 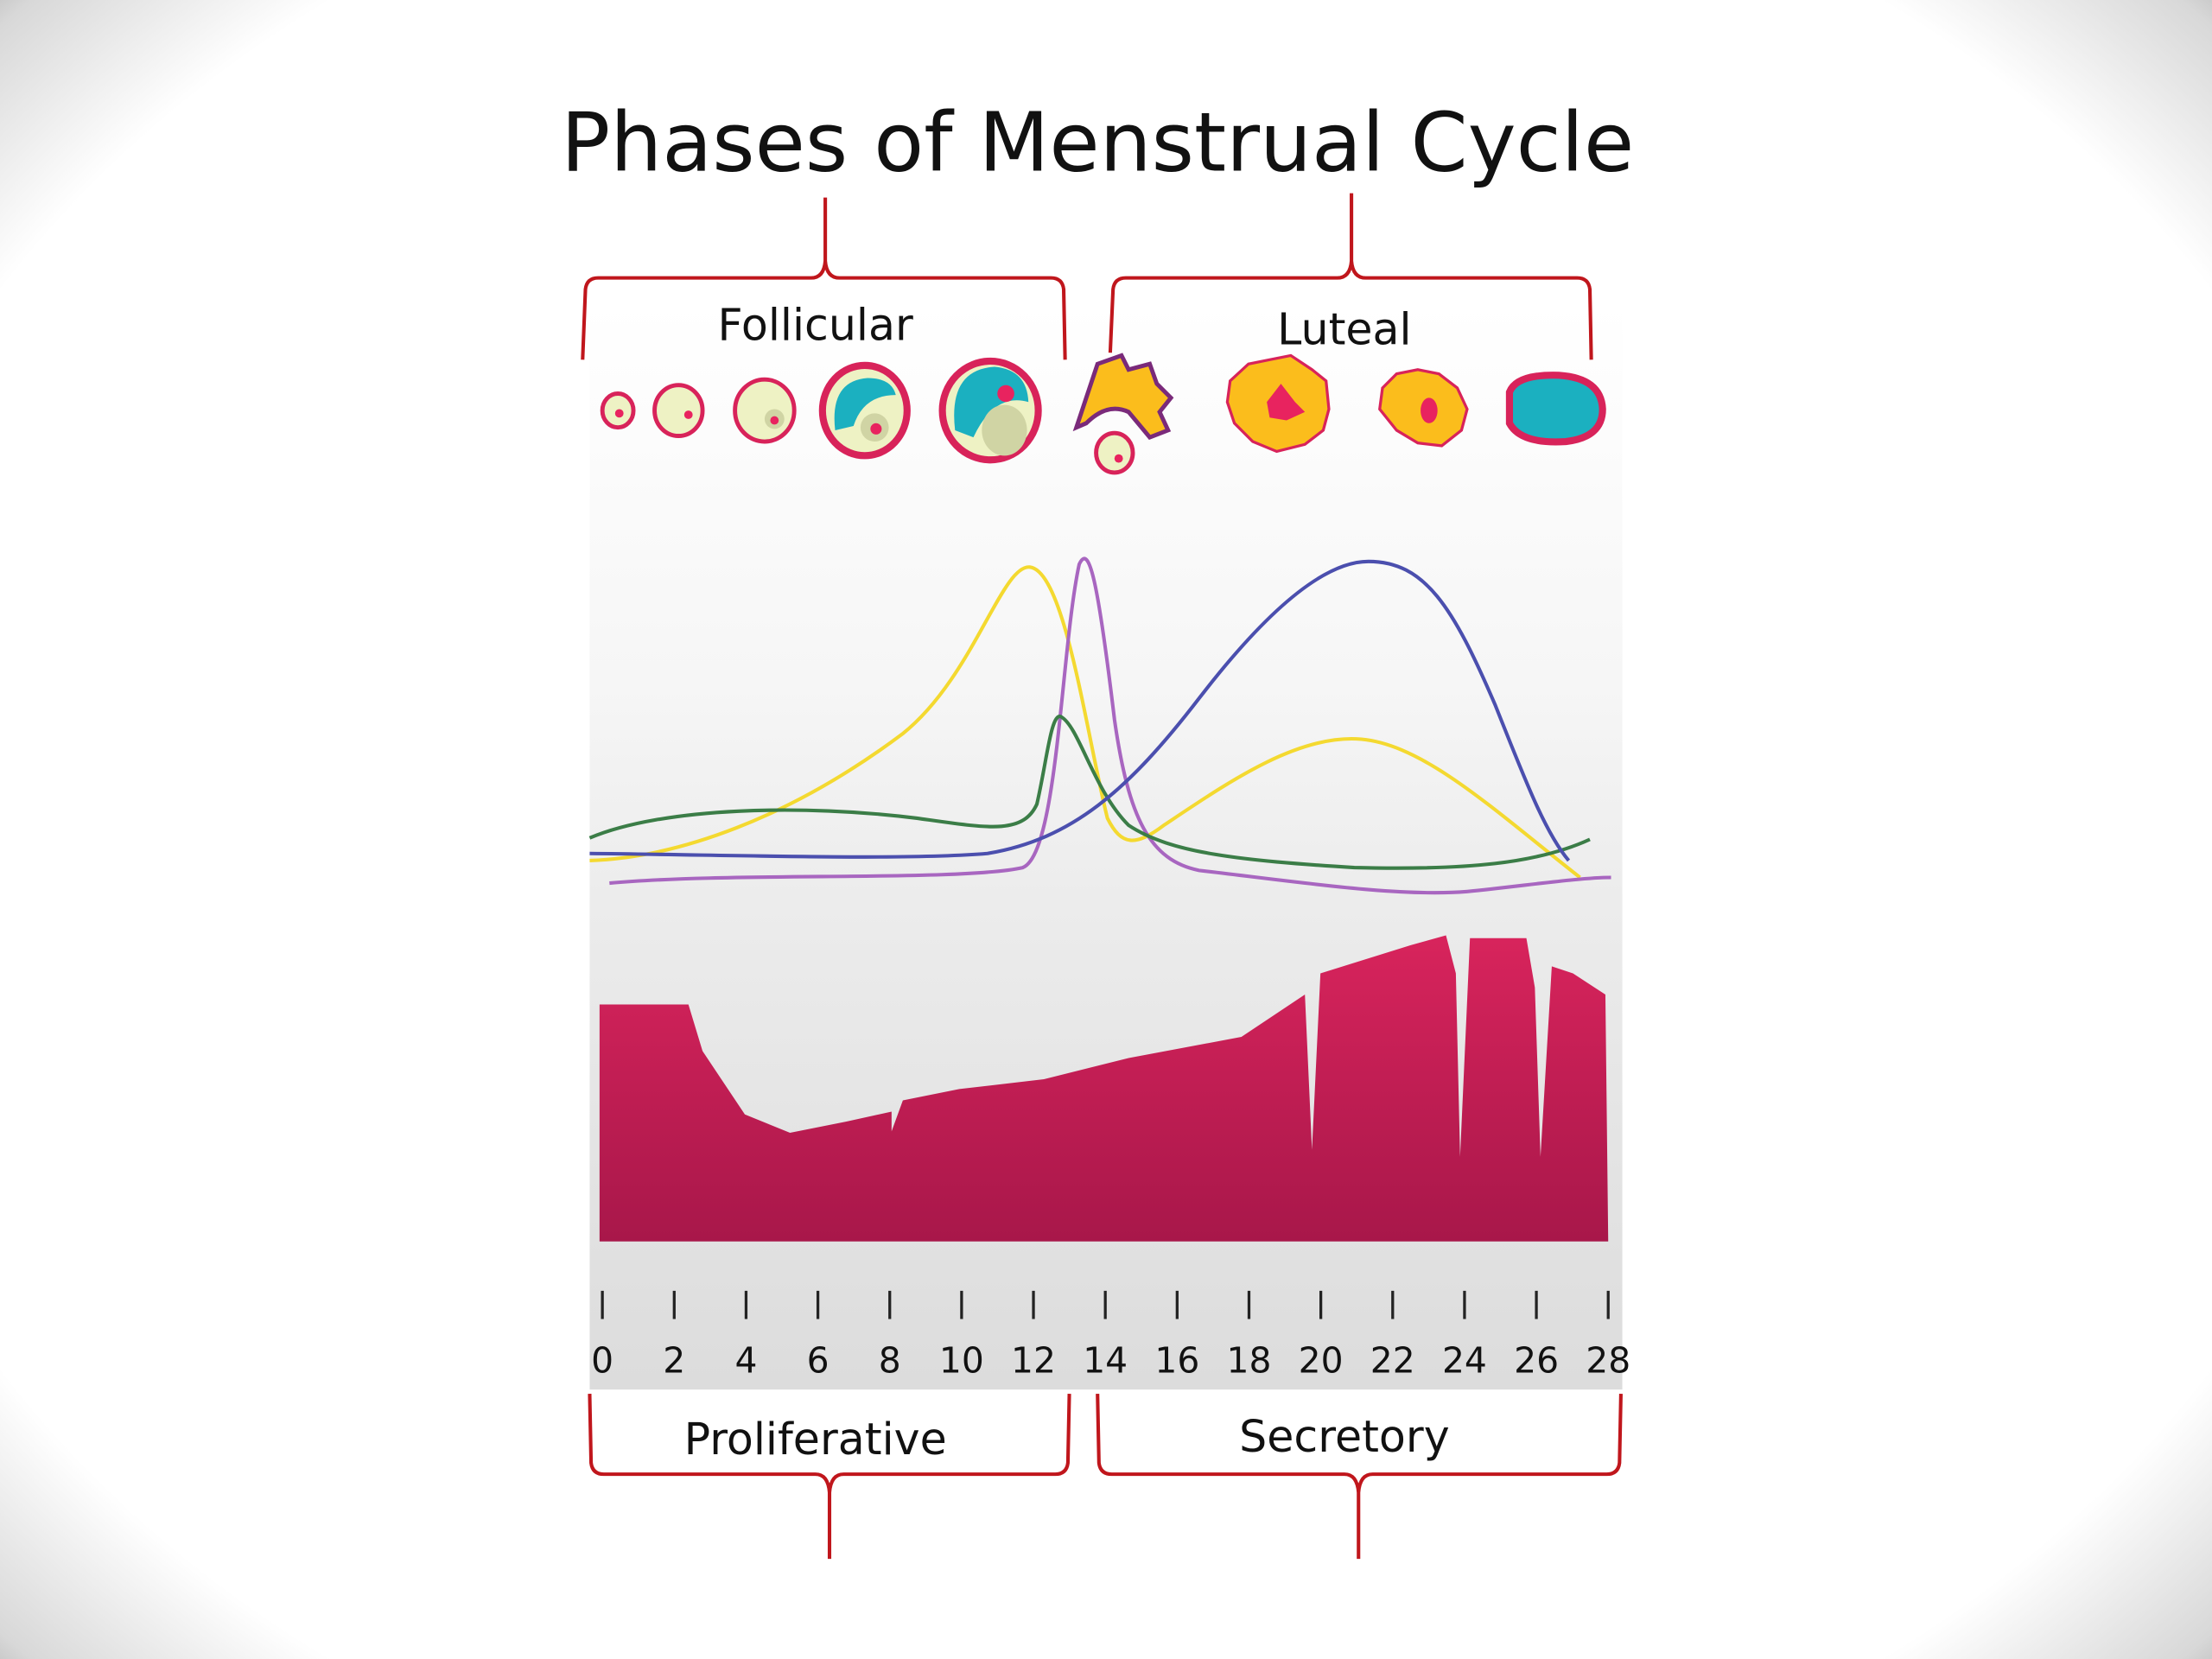 What do you see at coordinates (1344, 1436) in the screenshot?
I see `phase-label-secretory: Secretory` at bounding box center [1344, 1436].